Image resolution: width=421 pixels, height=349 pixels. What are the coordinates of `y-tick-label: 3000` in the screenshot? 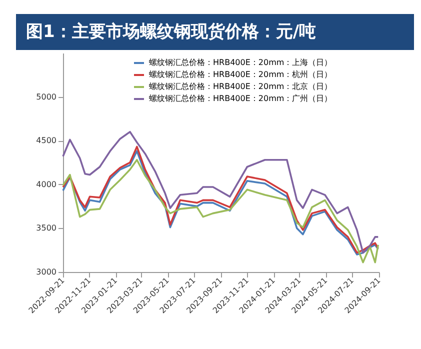 It's located at (46, 272).